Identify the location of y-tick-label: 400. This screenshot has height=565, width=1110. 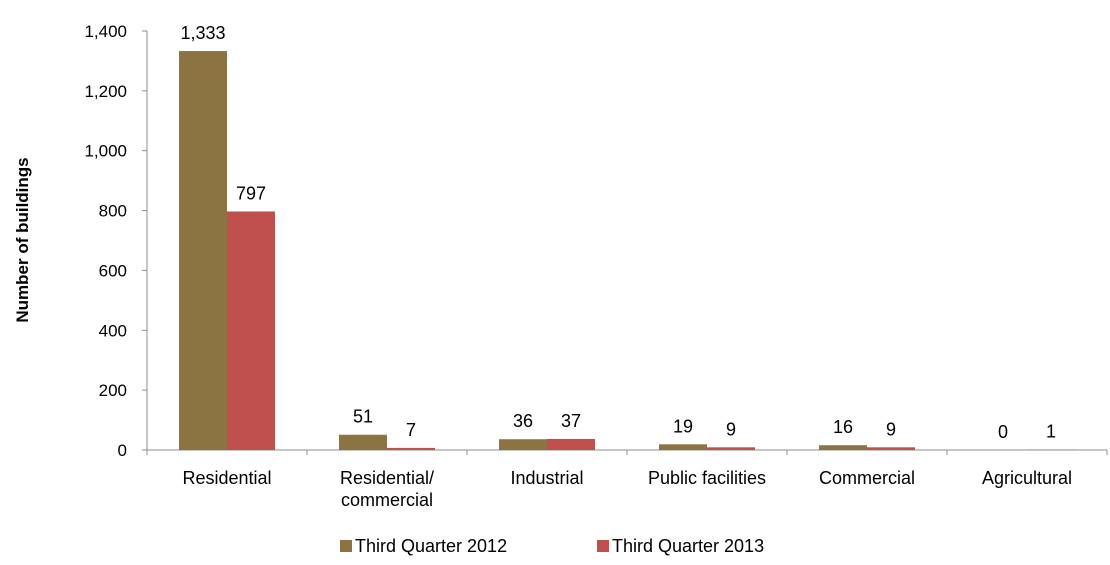
(113, 330).